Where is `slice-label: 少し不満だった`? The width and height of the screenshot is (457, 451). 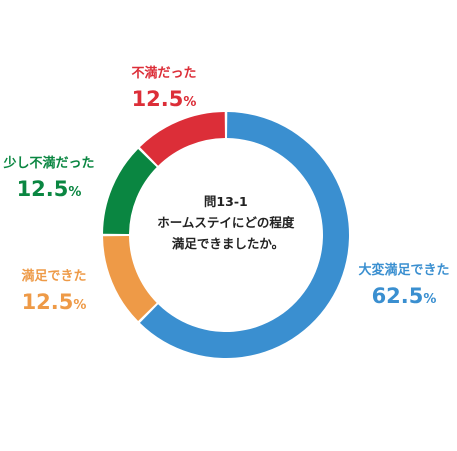
slice-label: 少し不満だった is located at coordinates (48, 163).